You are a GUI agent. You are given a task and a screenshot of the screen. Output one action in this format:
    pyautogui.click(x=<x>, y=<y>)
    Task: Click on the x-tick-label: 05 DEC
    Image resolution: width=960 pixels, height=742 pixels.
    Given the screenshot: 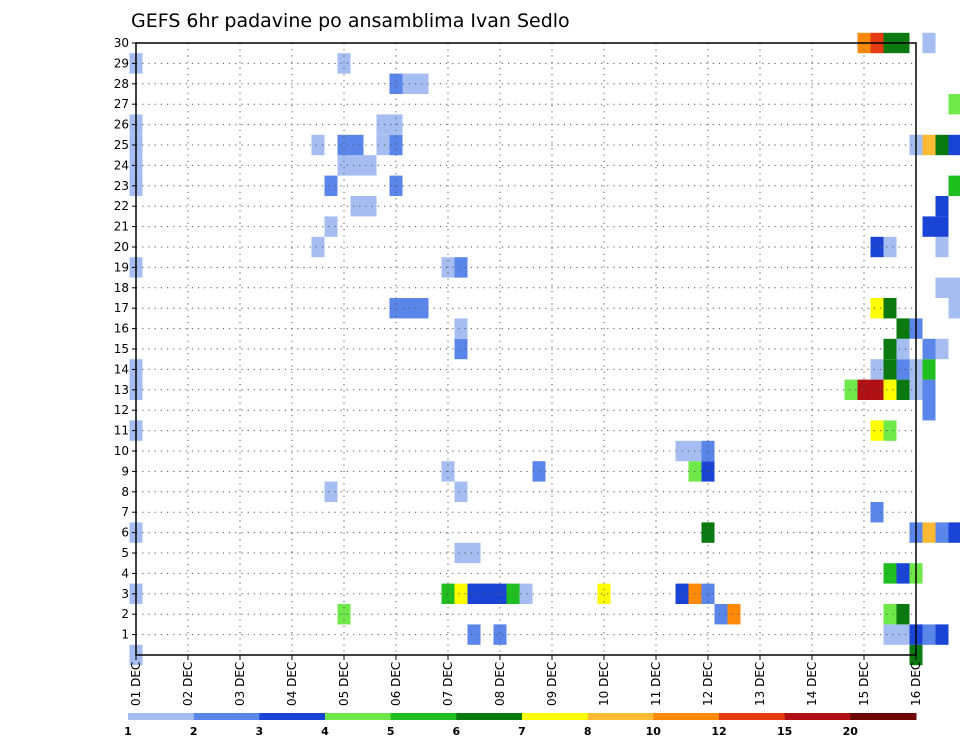 What is the action you would take?
    pyautogui.click(x=344, y=684)
    